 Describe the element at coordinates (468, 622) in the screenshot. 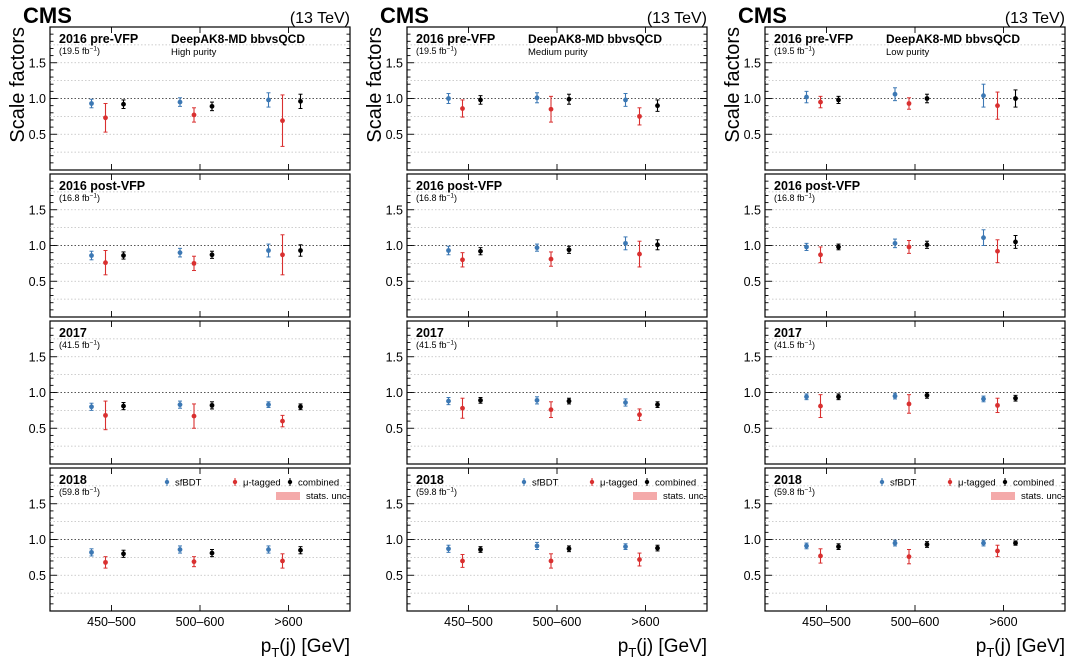

I see `x-tick-label: 450–500` at that location.